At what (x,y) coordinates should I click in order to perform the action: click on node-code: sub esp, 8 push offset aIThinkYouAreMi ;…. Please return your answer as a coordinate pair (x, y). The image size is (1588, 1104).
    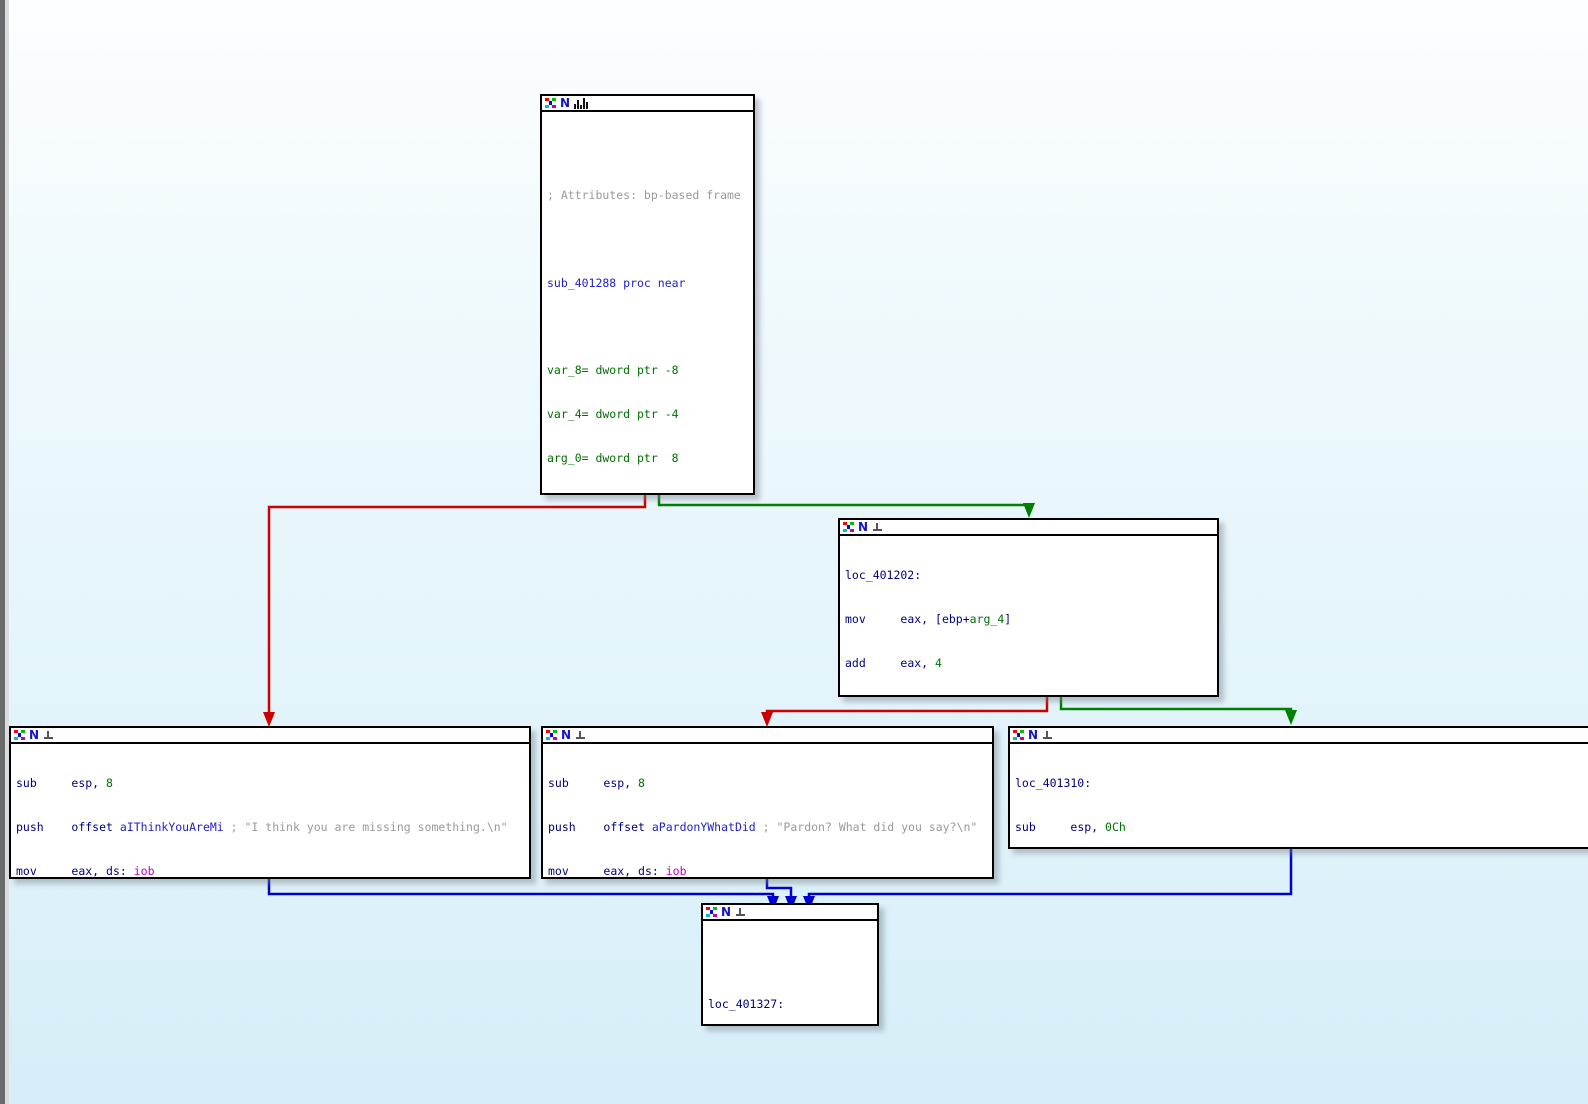
    Looking at the image, I should click on (270, 811).